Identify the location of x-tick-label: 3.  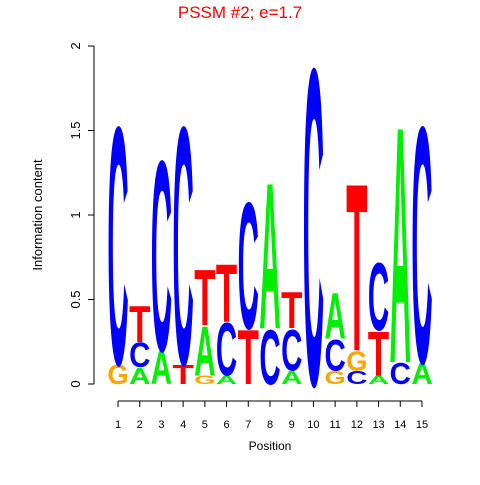
(161, 425).